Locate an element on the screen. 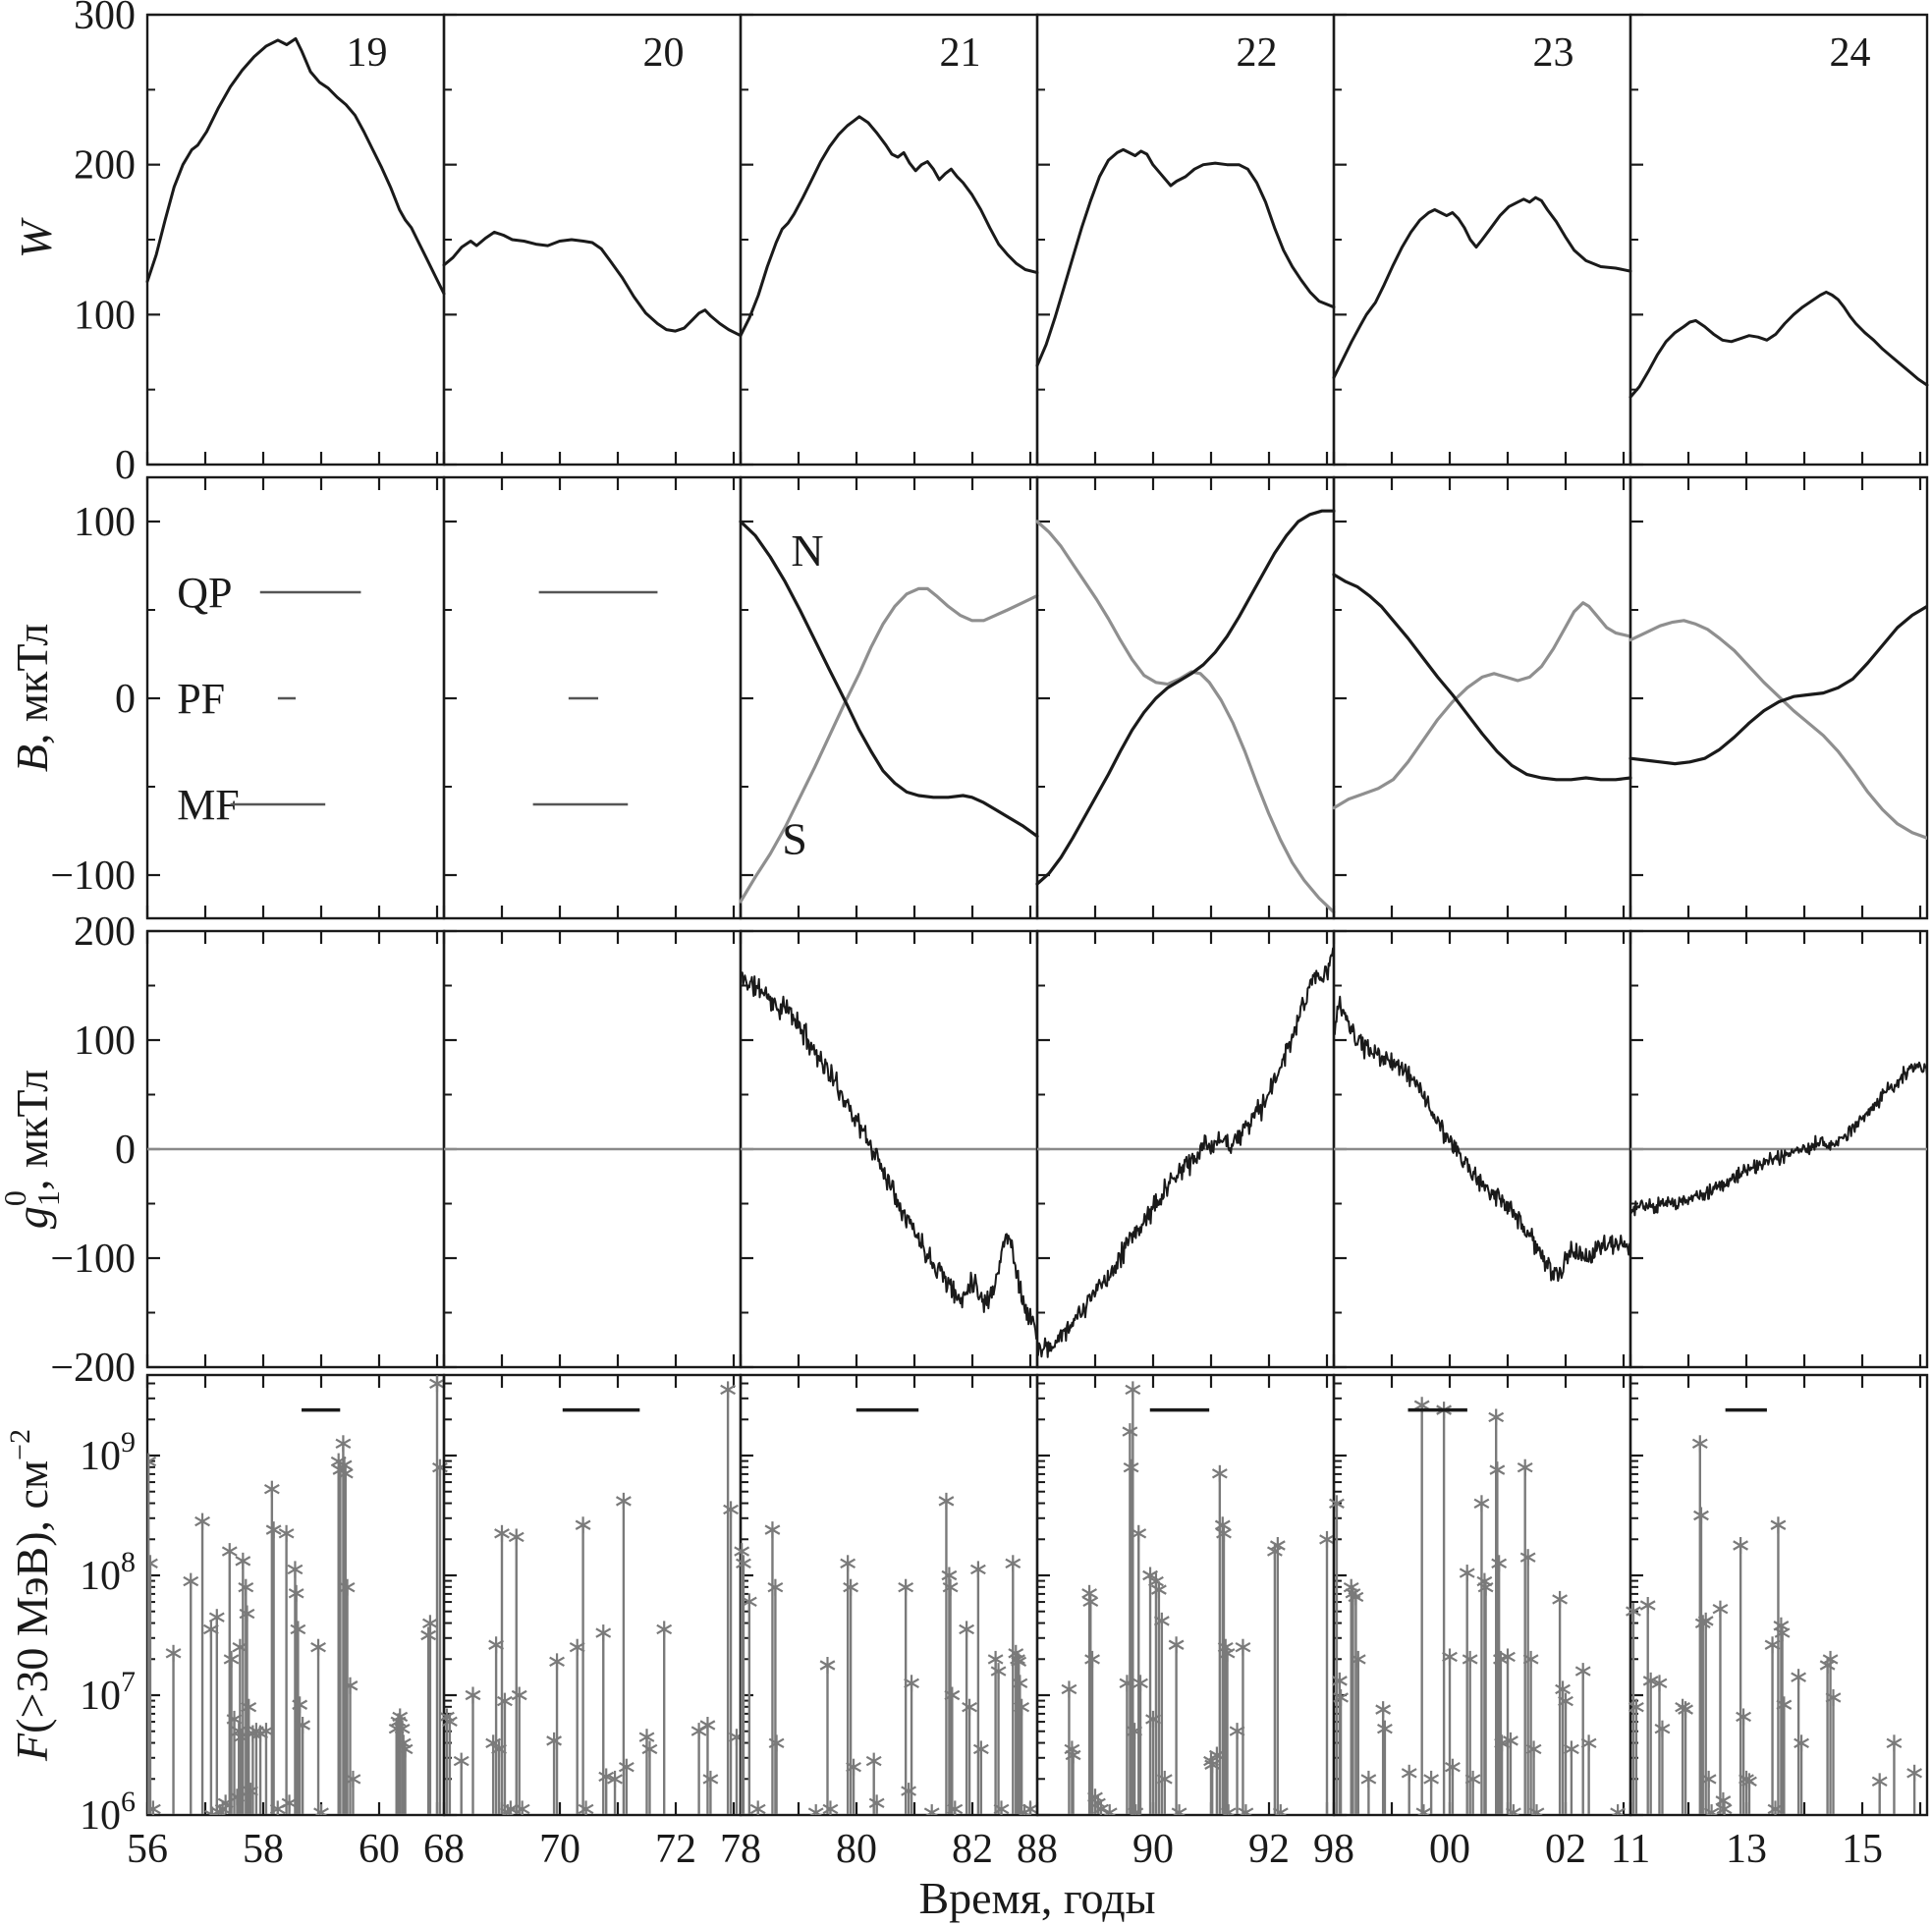 This screenshot has height=1926, width=1932. polar-field-north-curve is located at coordinates (1778, 685).